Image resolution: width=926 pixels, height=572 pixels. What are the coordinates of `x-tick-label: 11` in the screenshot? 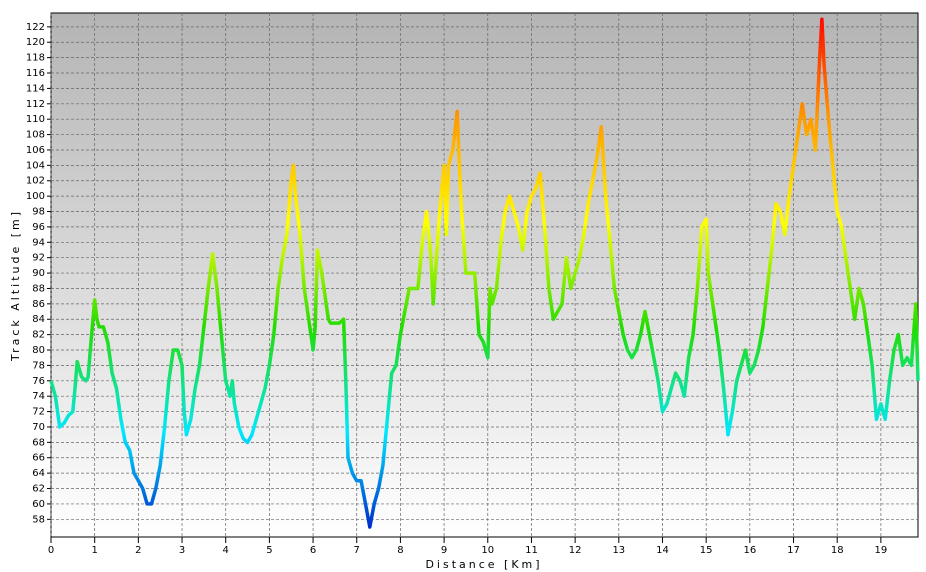 It's located at (531, 550).